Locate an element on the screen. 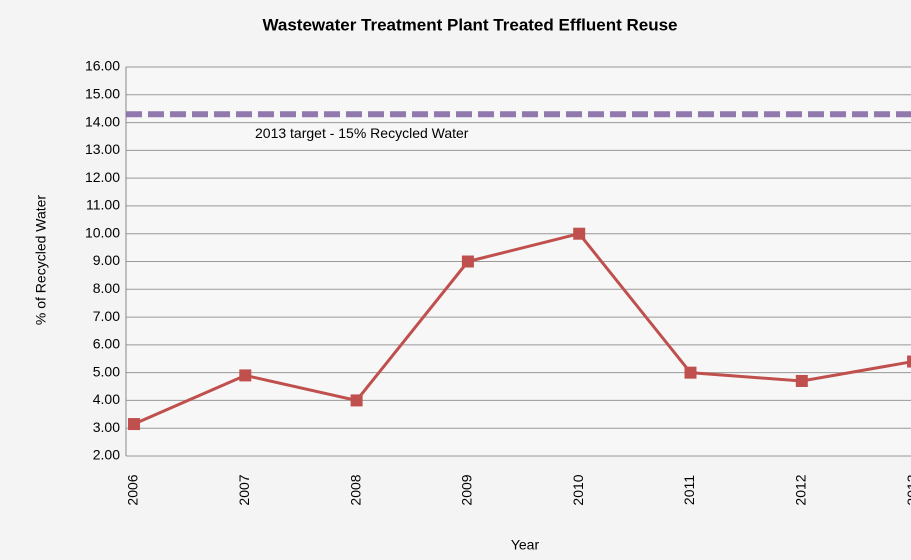  x-tick-label: 2007 is located at coordinates (244, 489).